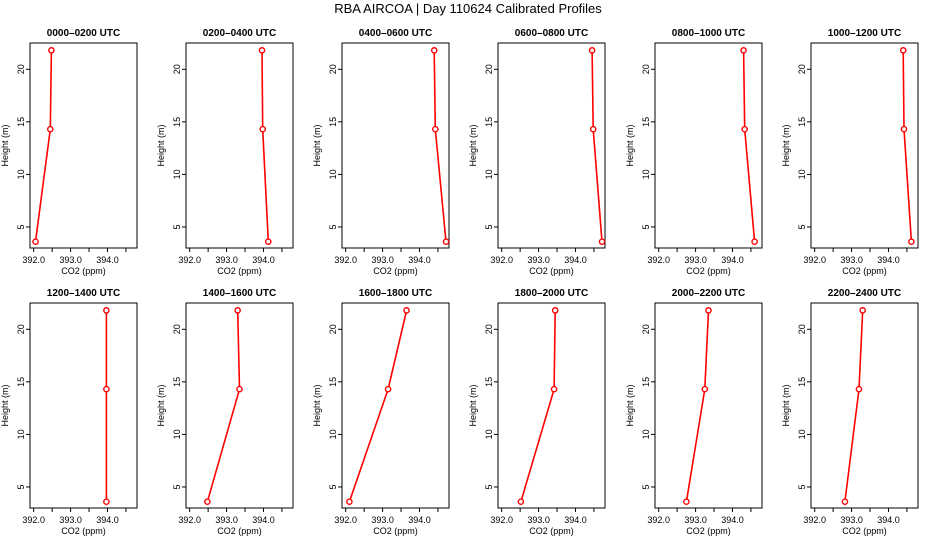  What do you see at coordinates (697, 406) in the screenshot?
I see `panel-11-profile-line` at bounding box center [697, 406].